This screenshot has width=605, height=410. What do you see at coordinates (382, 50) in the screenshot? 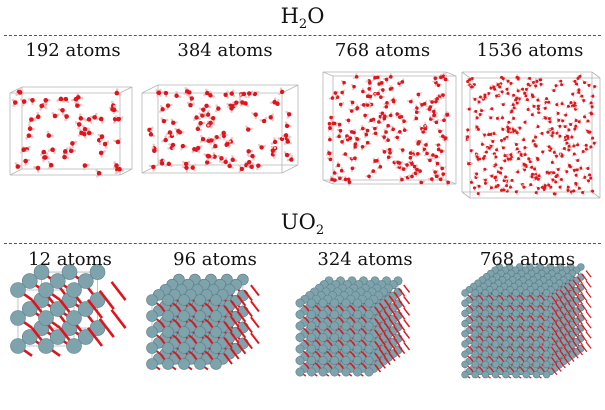
I see `panel-label-h2o-768: 768 atoms` at bounding box center [382, 50].